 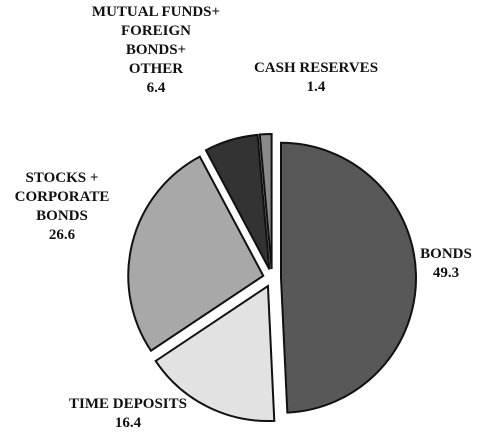 What do you see at coordinates (128, 423) in the screenshot?
I see `value-label: 16.4` at bounding box center [128, 423].